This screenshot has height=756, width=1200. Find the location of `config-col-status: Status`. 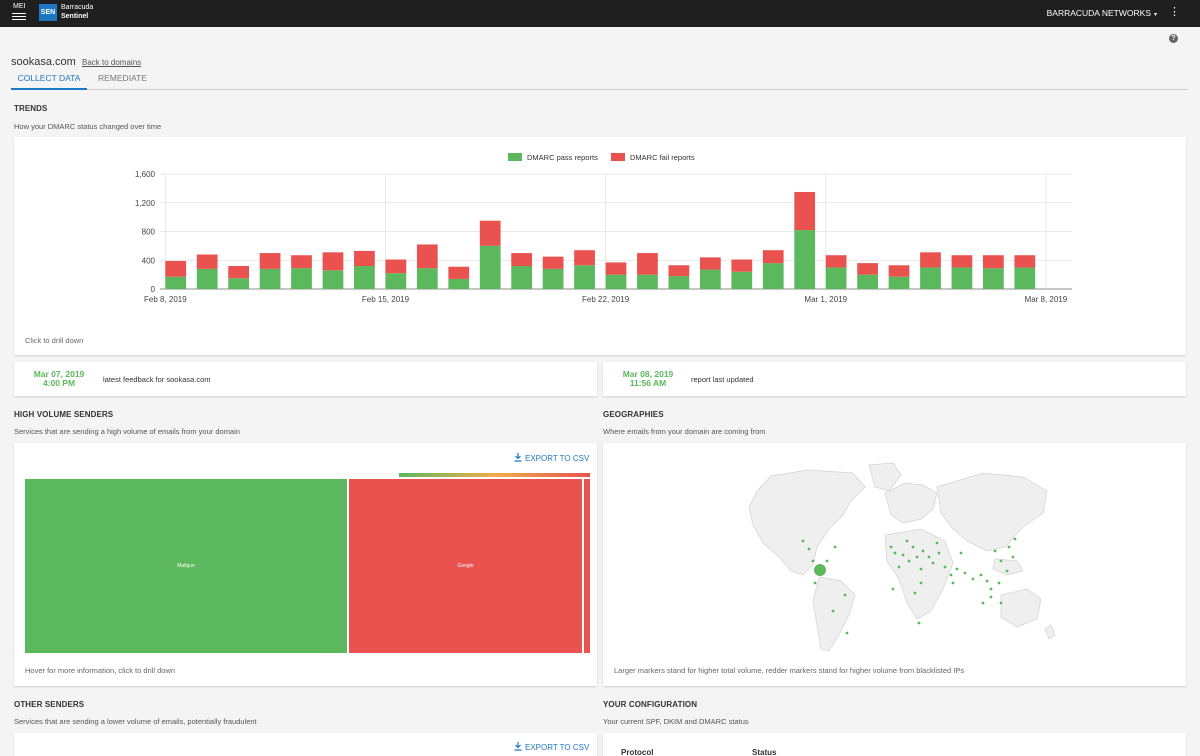

config-col-status: Status is located at coordinates (764, 752).